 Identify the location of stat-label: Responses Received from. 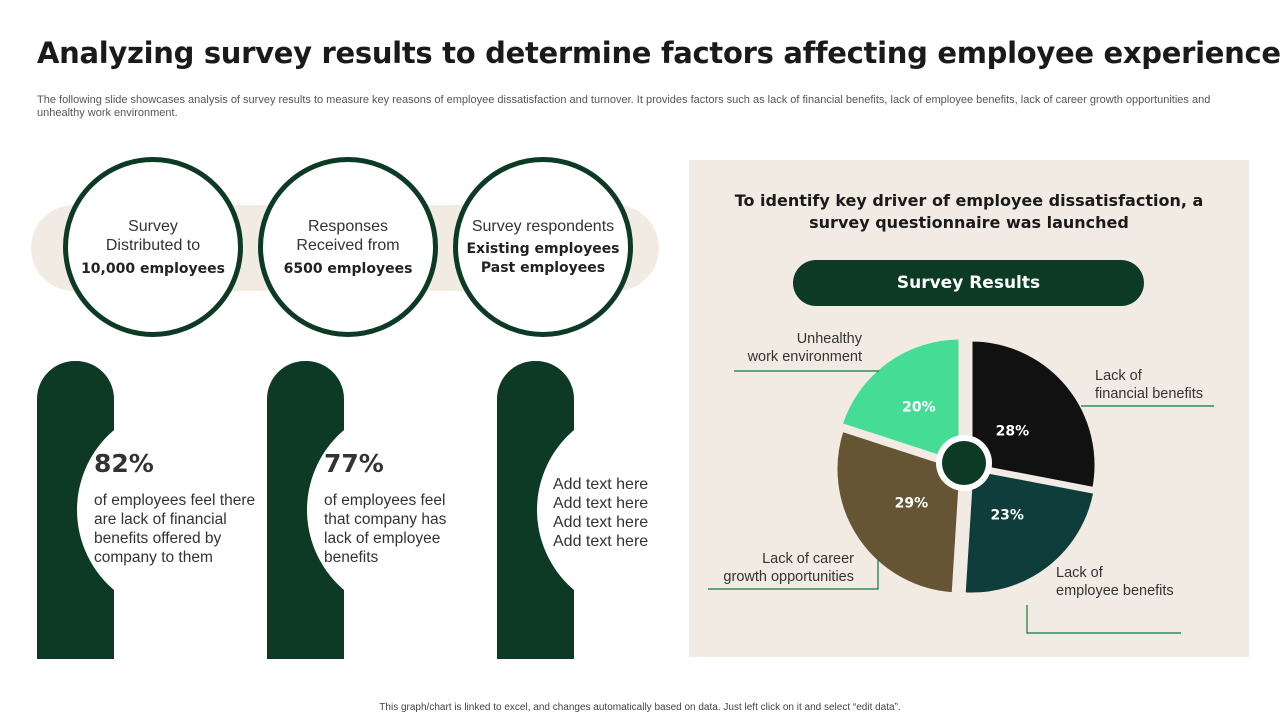
(348, 236).